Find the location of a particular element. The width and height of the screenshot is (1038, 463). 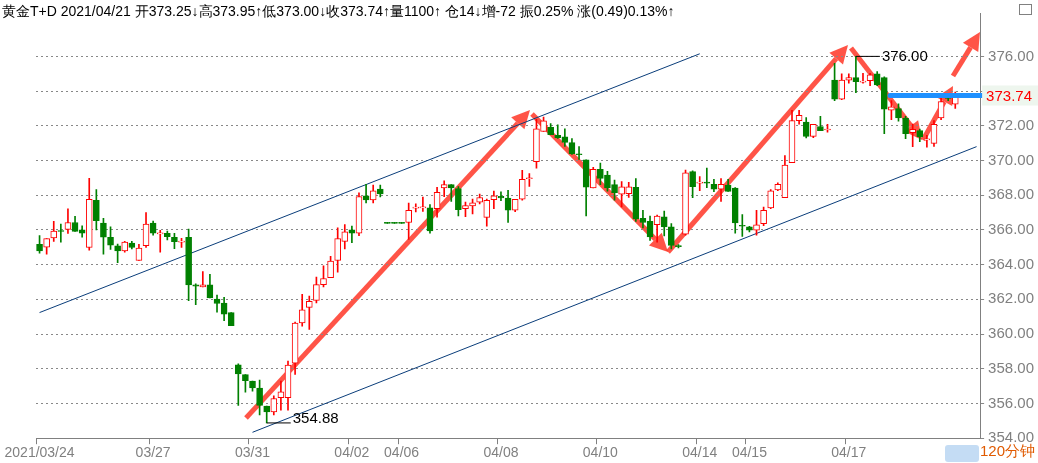

x-tick-label: 04/08 is located at coordinates (501, 452).